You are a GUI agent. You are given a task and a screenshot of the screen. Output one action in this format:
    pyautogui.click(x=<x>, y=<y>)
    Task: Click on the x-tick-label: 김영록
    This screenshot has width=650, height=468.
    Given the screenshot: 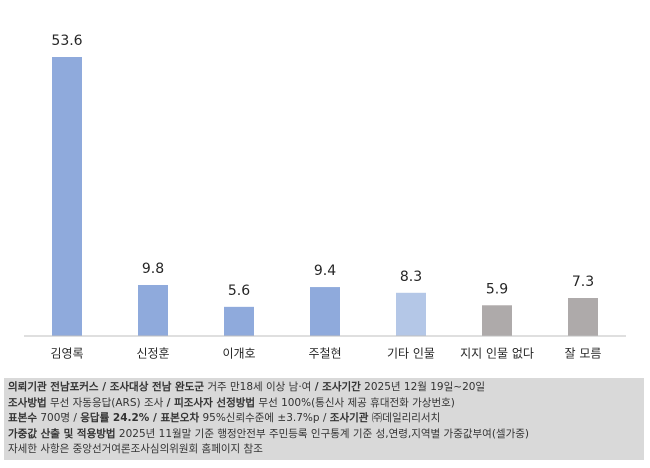 What is the action you would take?
    pyautogui.click(x=66, y=354)
    